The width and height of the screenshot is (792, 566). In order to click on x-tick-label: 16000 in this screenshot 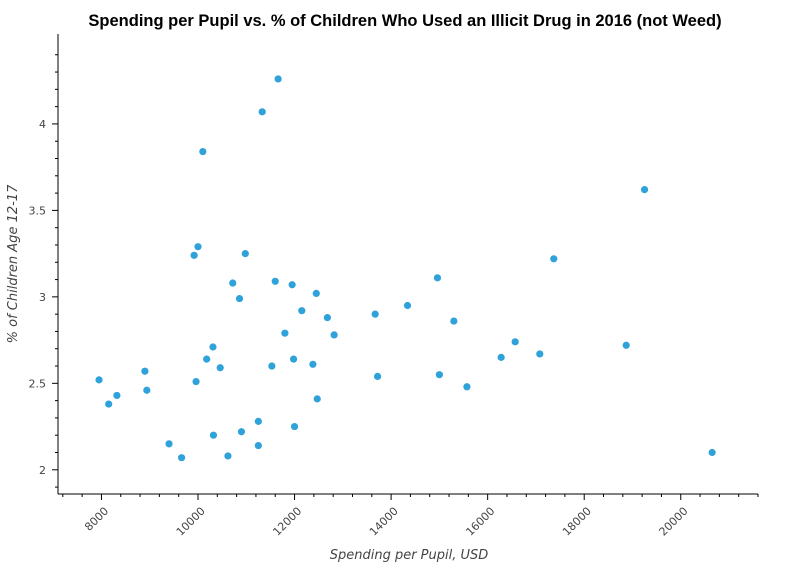, I will do `click(480, 522)`.